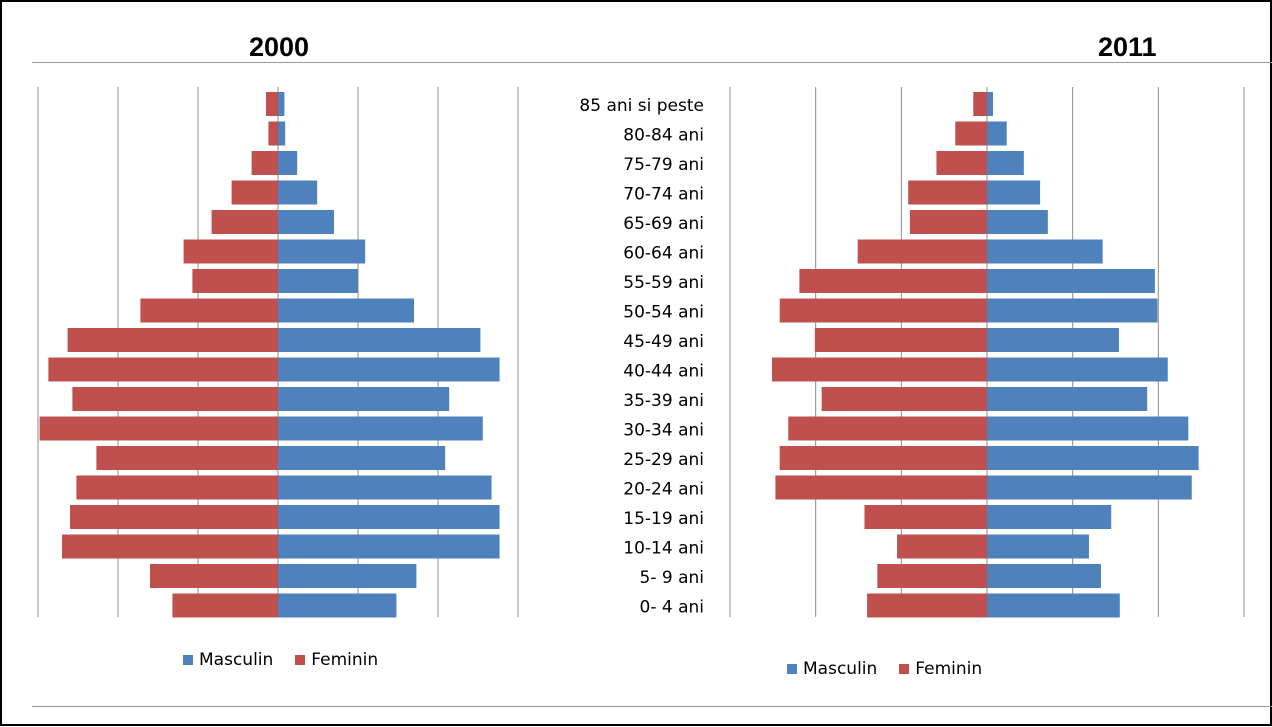 This screenshot has height=727, width=1272. Describe the element at coordinates (663, 224) in the screenshot. I see `age-group-label: 65-69 ani` at that location.